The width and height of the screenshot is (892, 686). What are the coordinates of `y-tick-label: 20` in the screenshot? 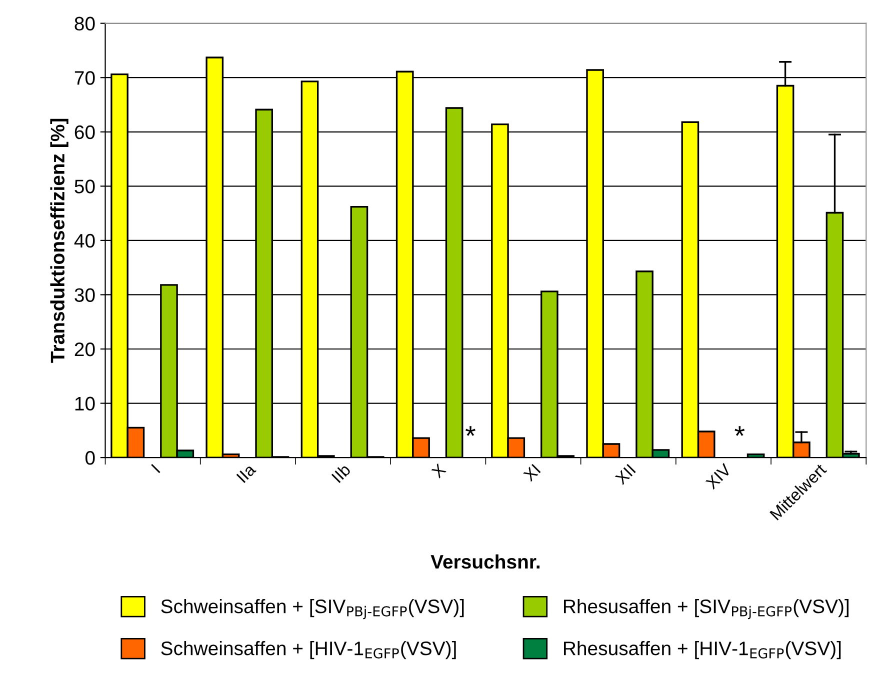 It's located at (84, 349).